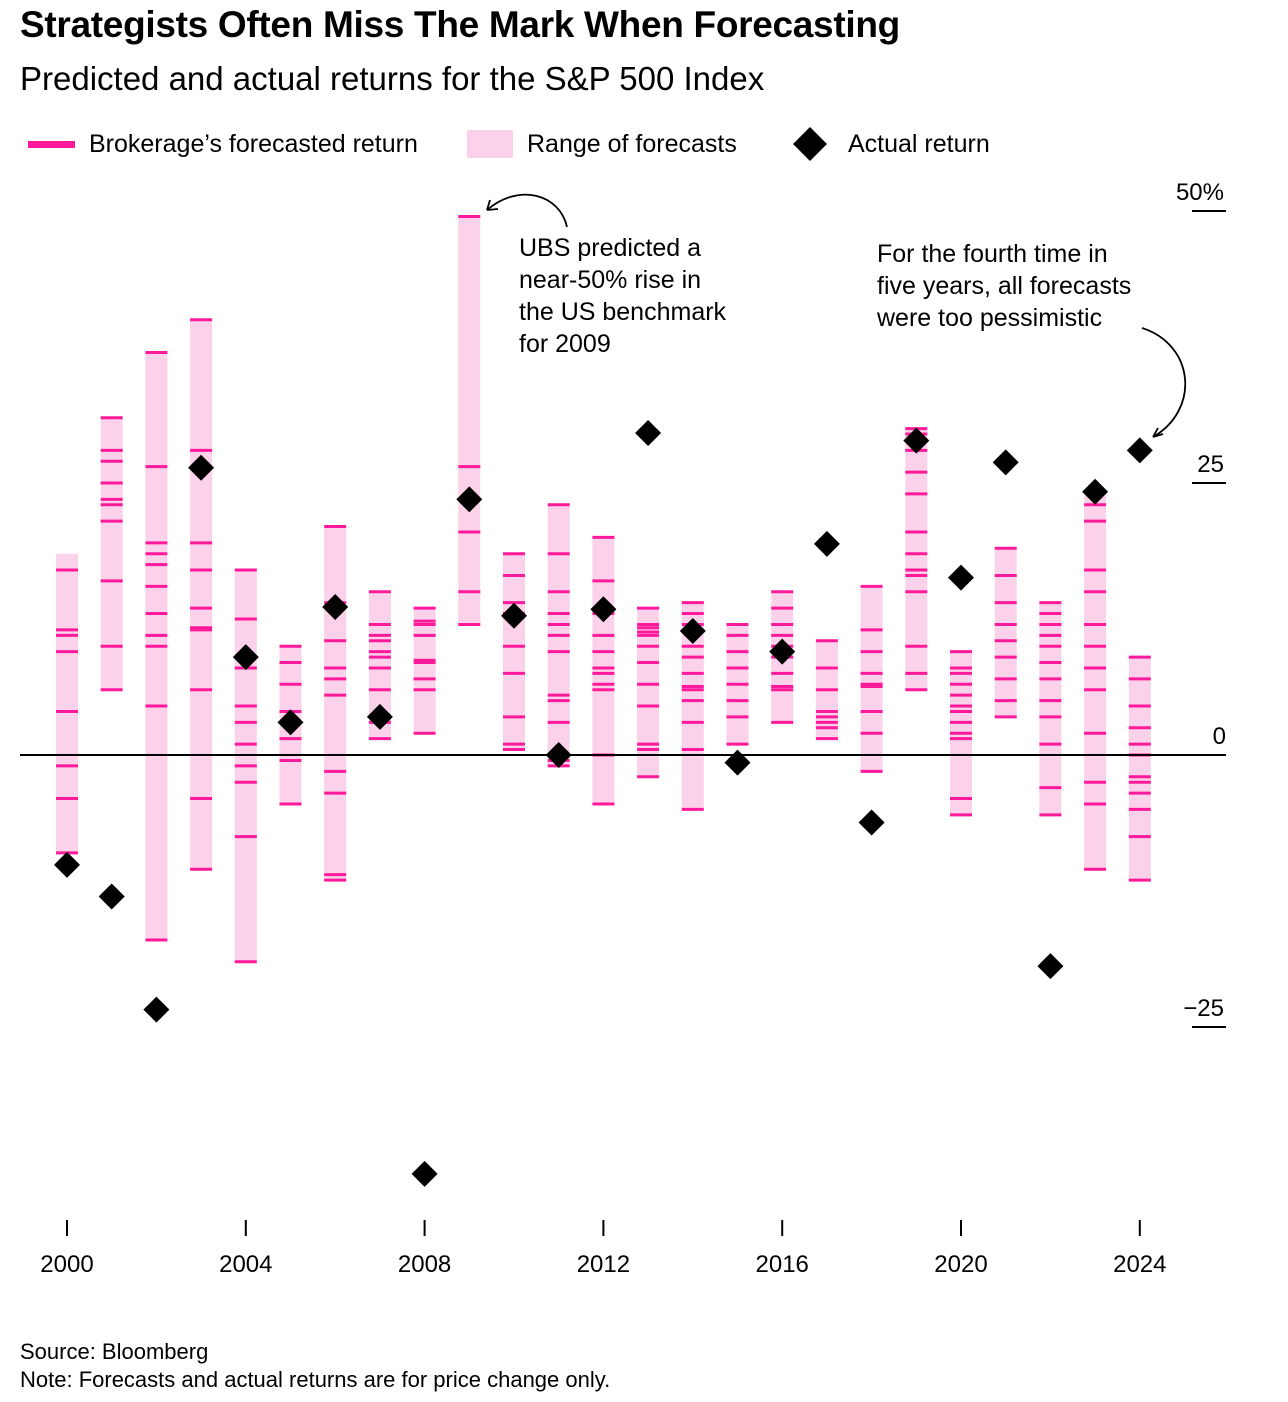  What do you see at coordinates (603, 1264) in the screenshot?
I see `x-tick-label-2012: 2012` at bounding box center [603, 1264].